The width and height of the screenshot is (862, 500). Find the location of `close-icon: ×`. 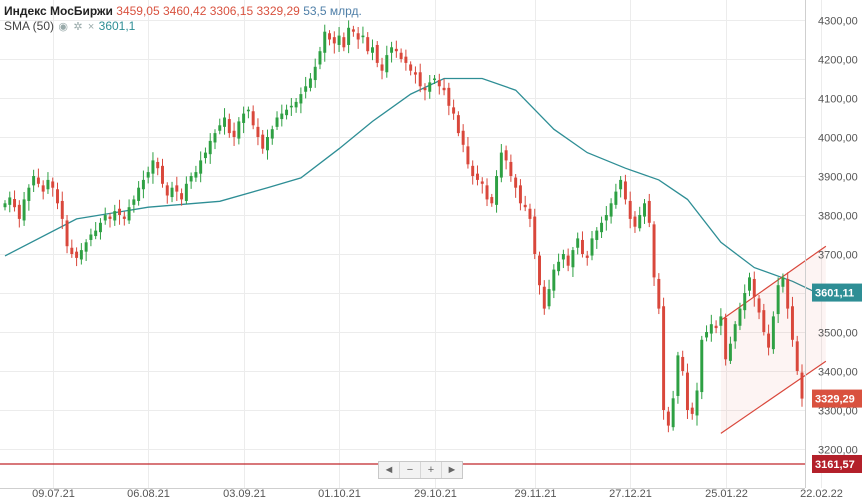

close-icon: × is located at coordinates (91, 27).